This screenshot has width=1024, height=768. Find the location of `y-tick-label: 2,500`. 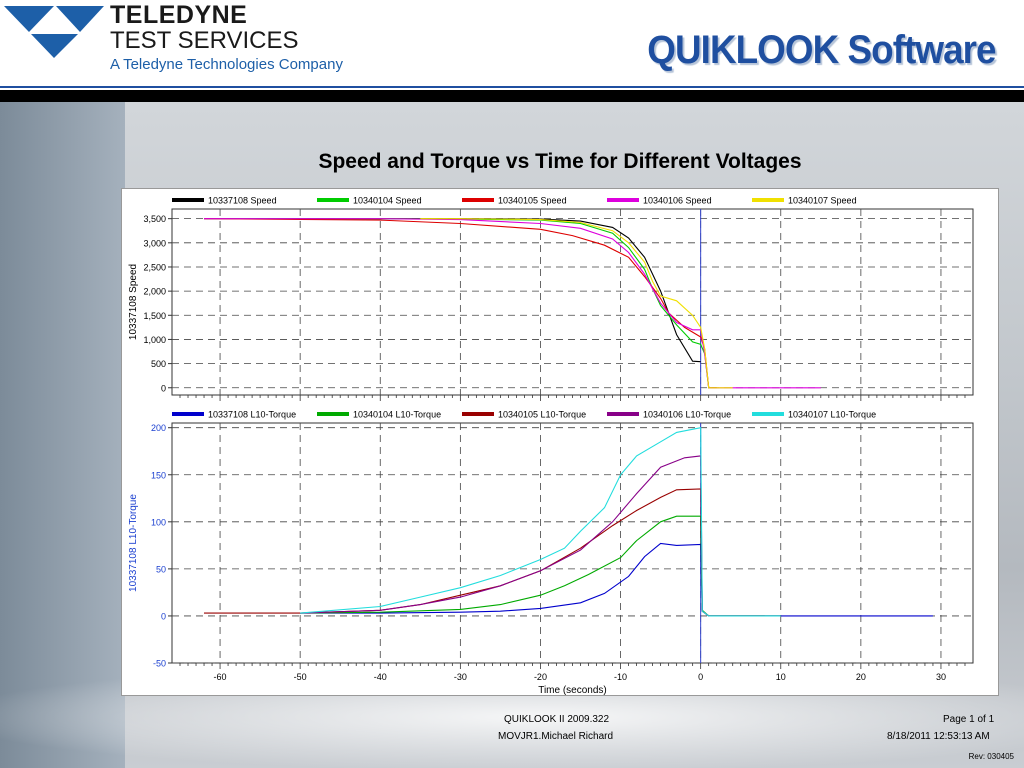

y-tick-label: 2,500 is located at coordinates (154, 267).